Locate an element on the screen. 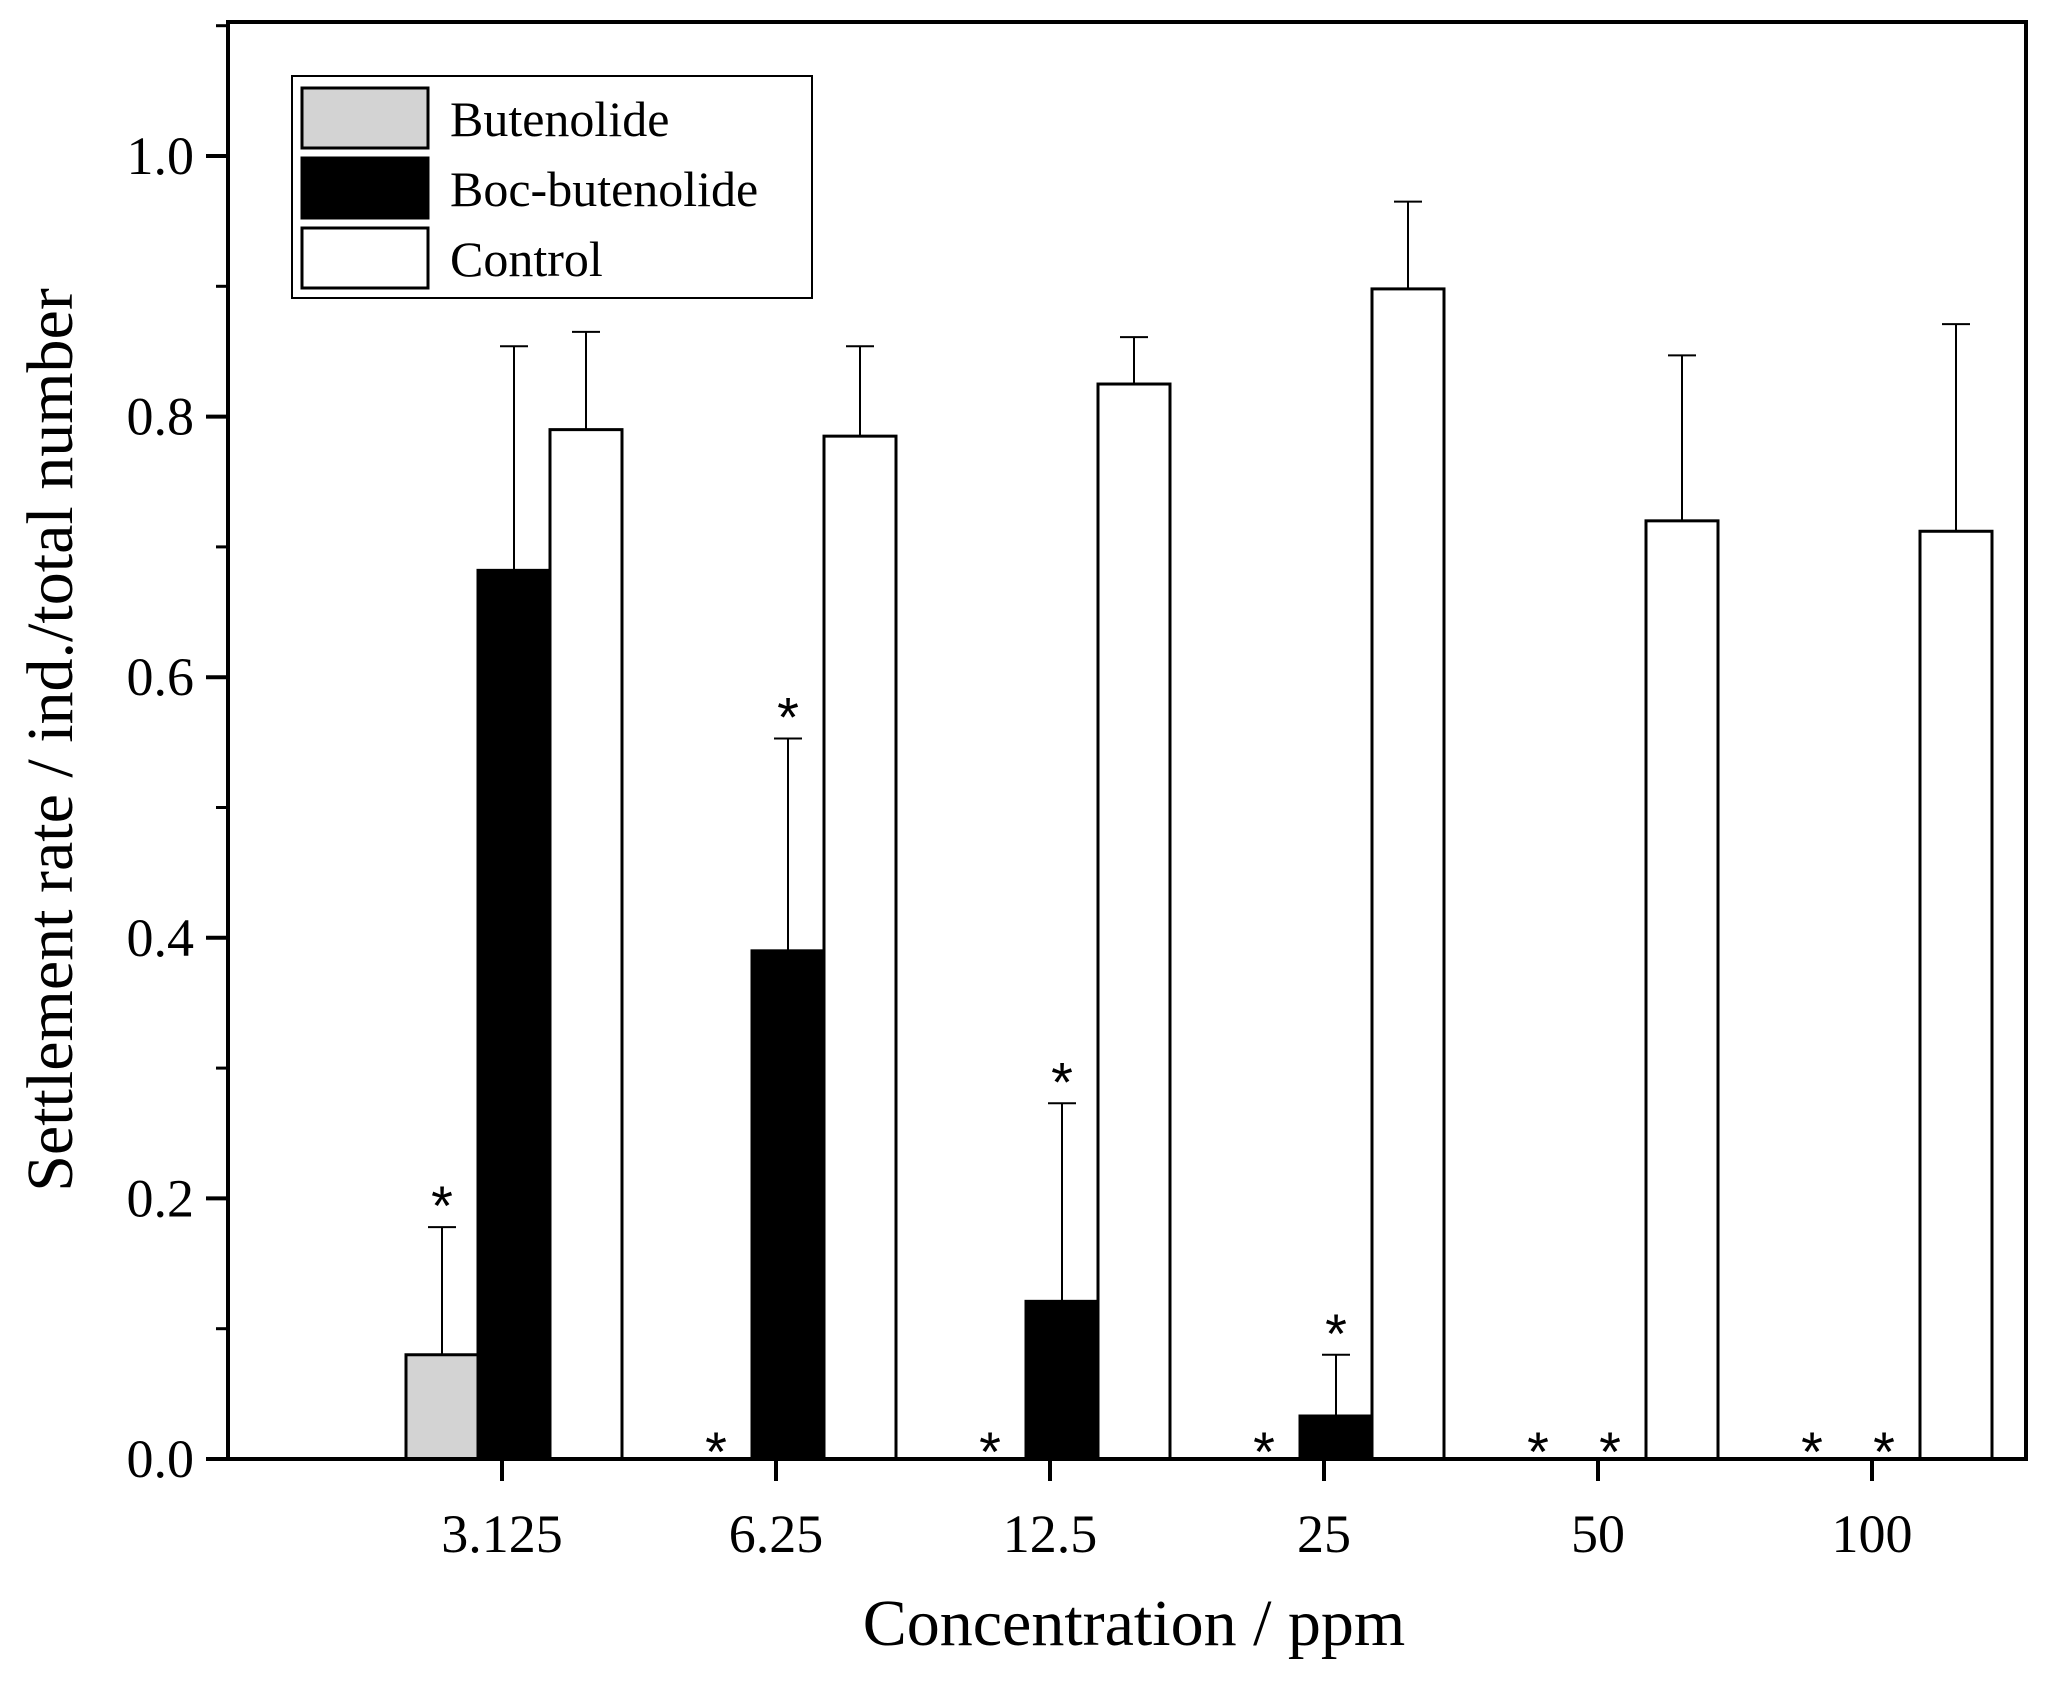 The height and width of the screenshot is (1684, 2056). legend-label-boc-butenolide: Boc-butenolide is located at coordinates (604, 189).